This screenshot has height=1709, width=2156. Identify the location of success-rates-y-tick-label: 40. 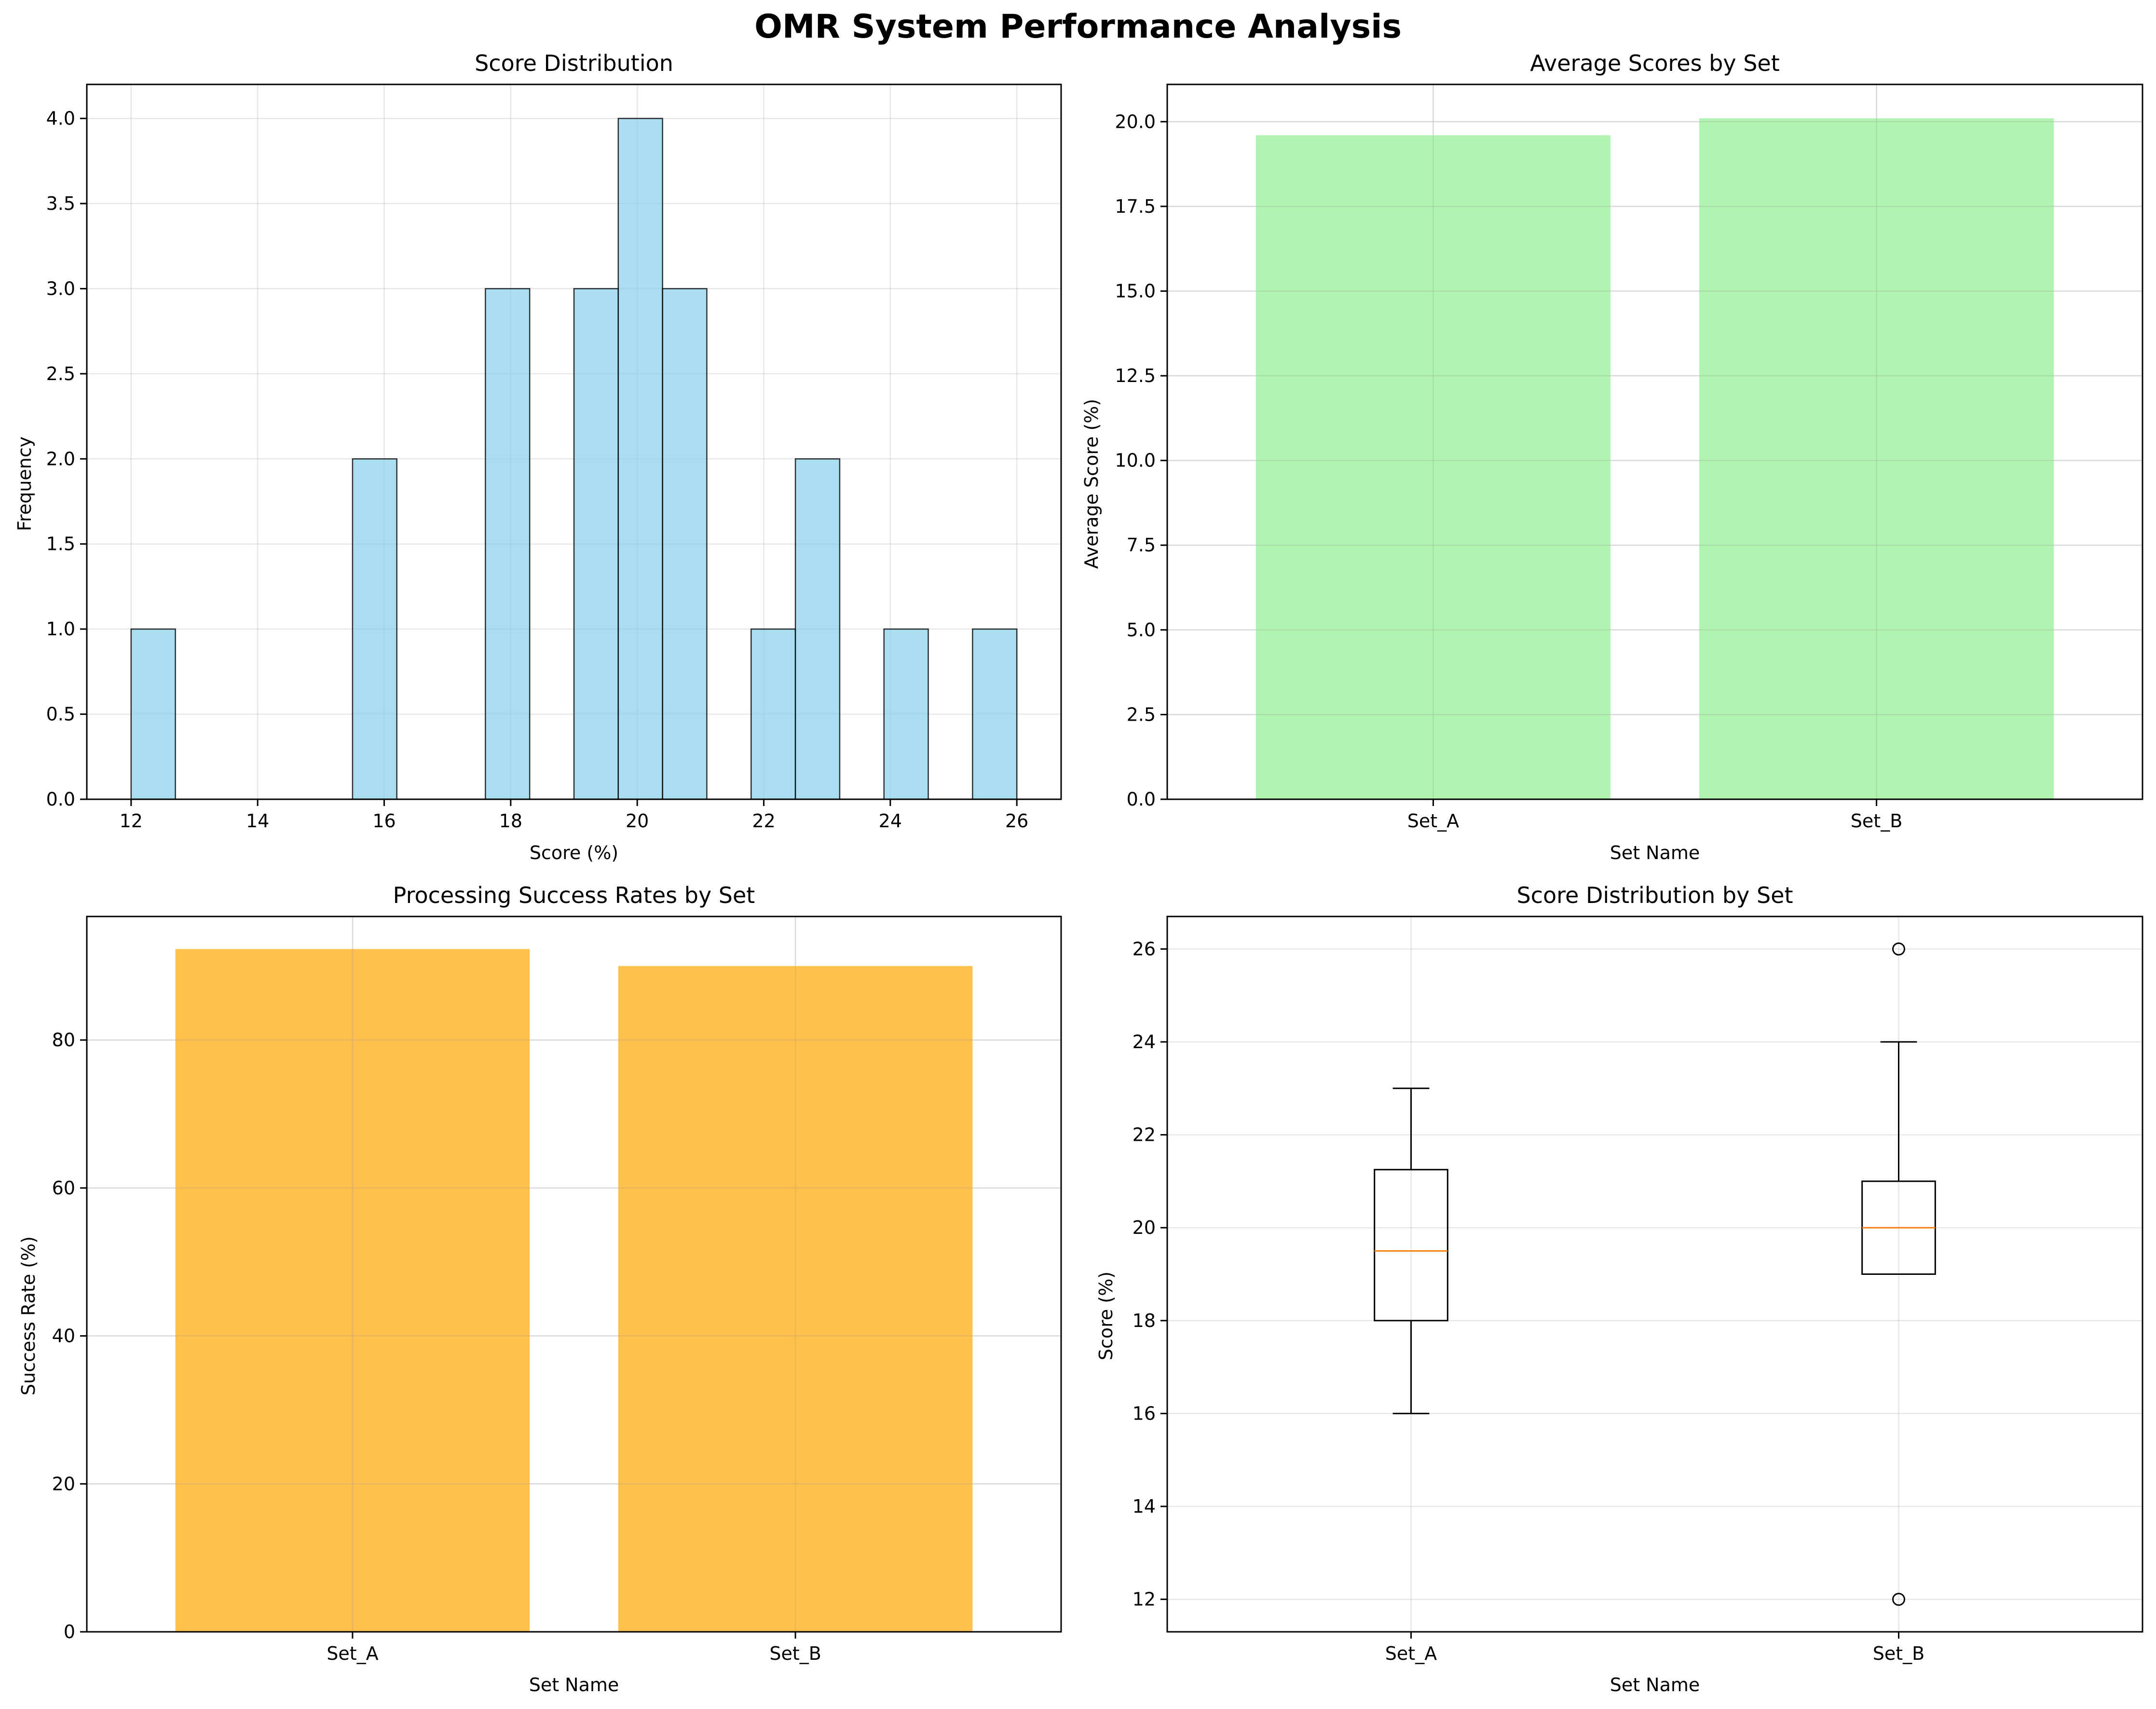
(63, 1336).